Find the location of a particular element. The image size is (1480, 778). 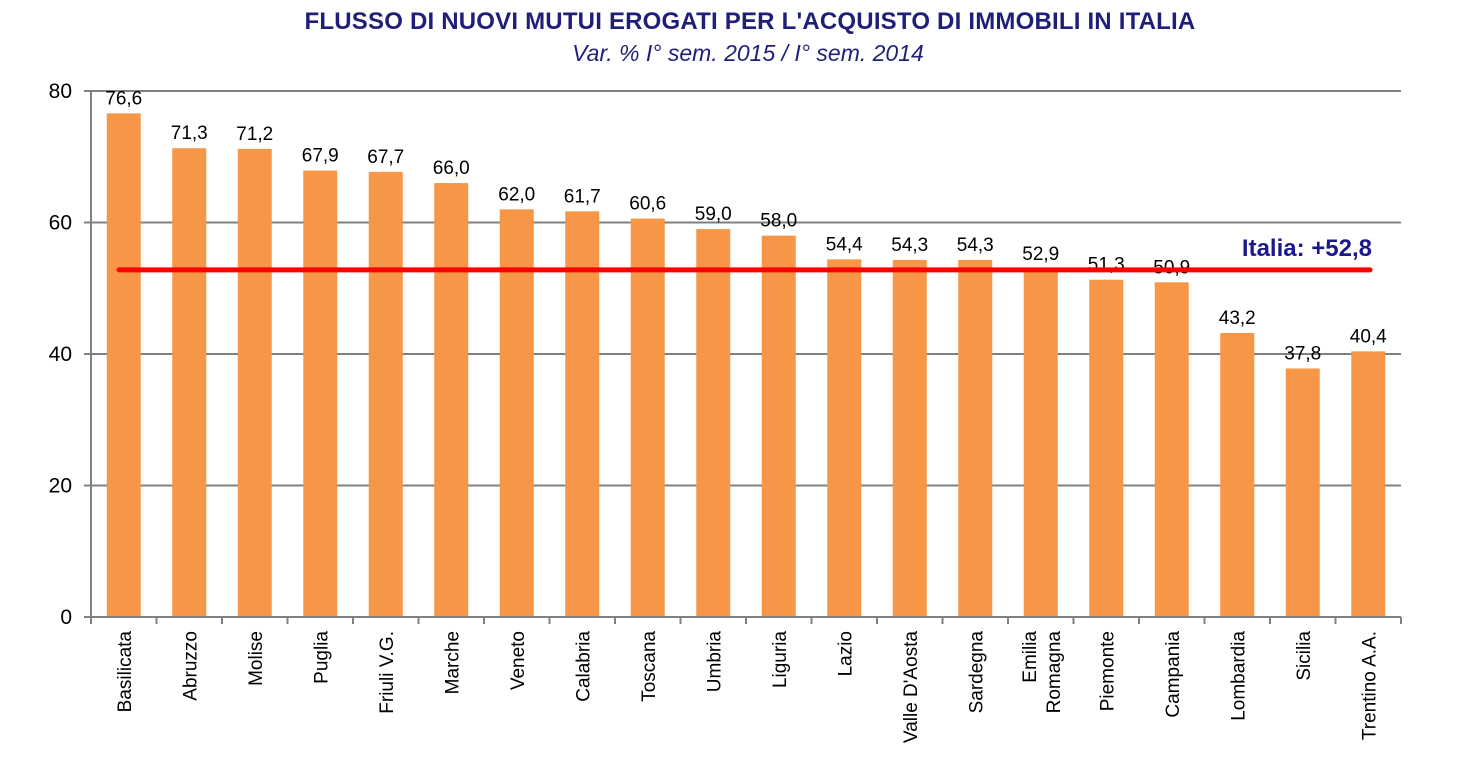

x-tick-label: Abruzzo is located at coordinates (190, 666).